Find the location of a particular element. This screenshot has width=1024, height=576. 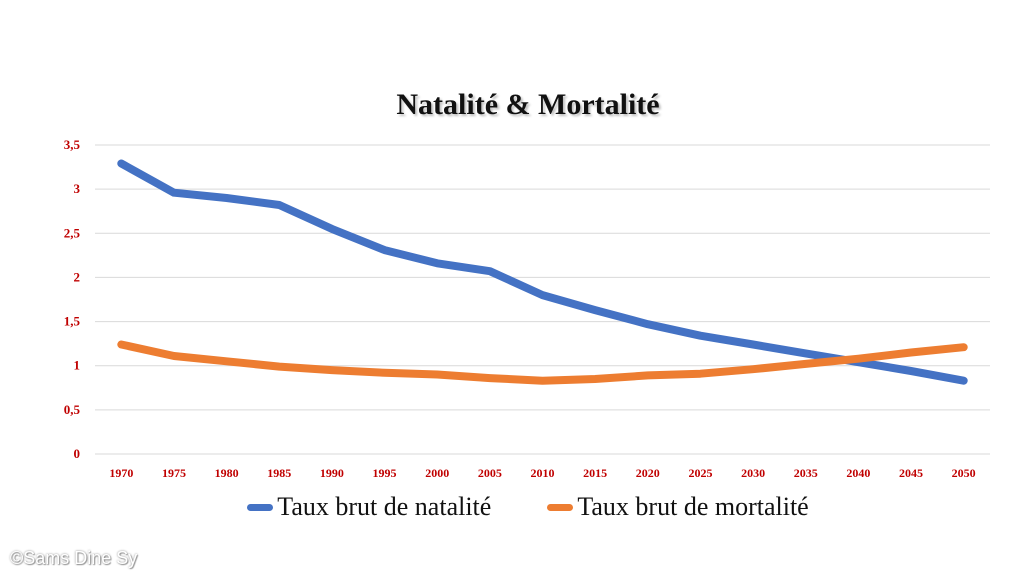

legend-swatch-natalite is located at coordinates (260, 507).